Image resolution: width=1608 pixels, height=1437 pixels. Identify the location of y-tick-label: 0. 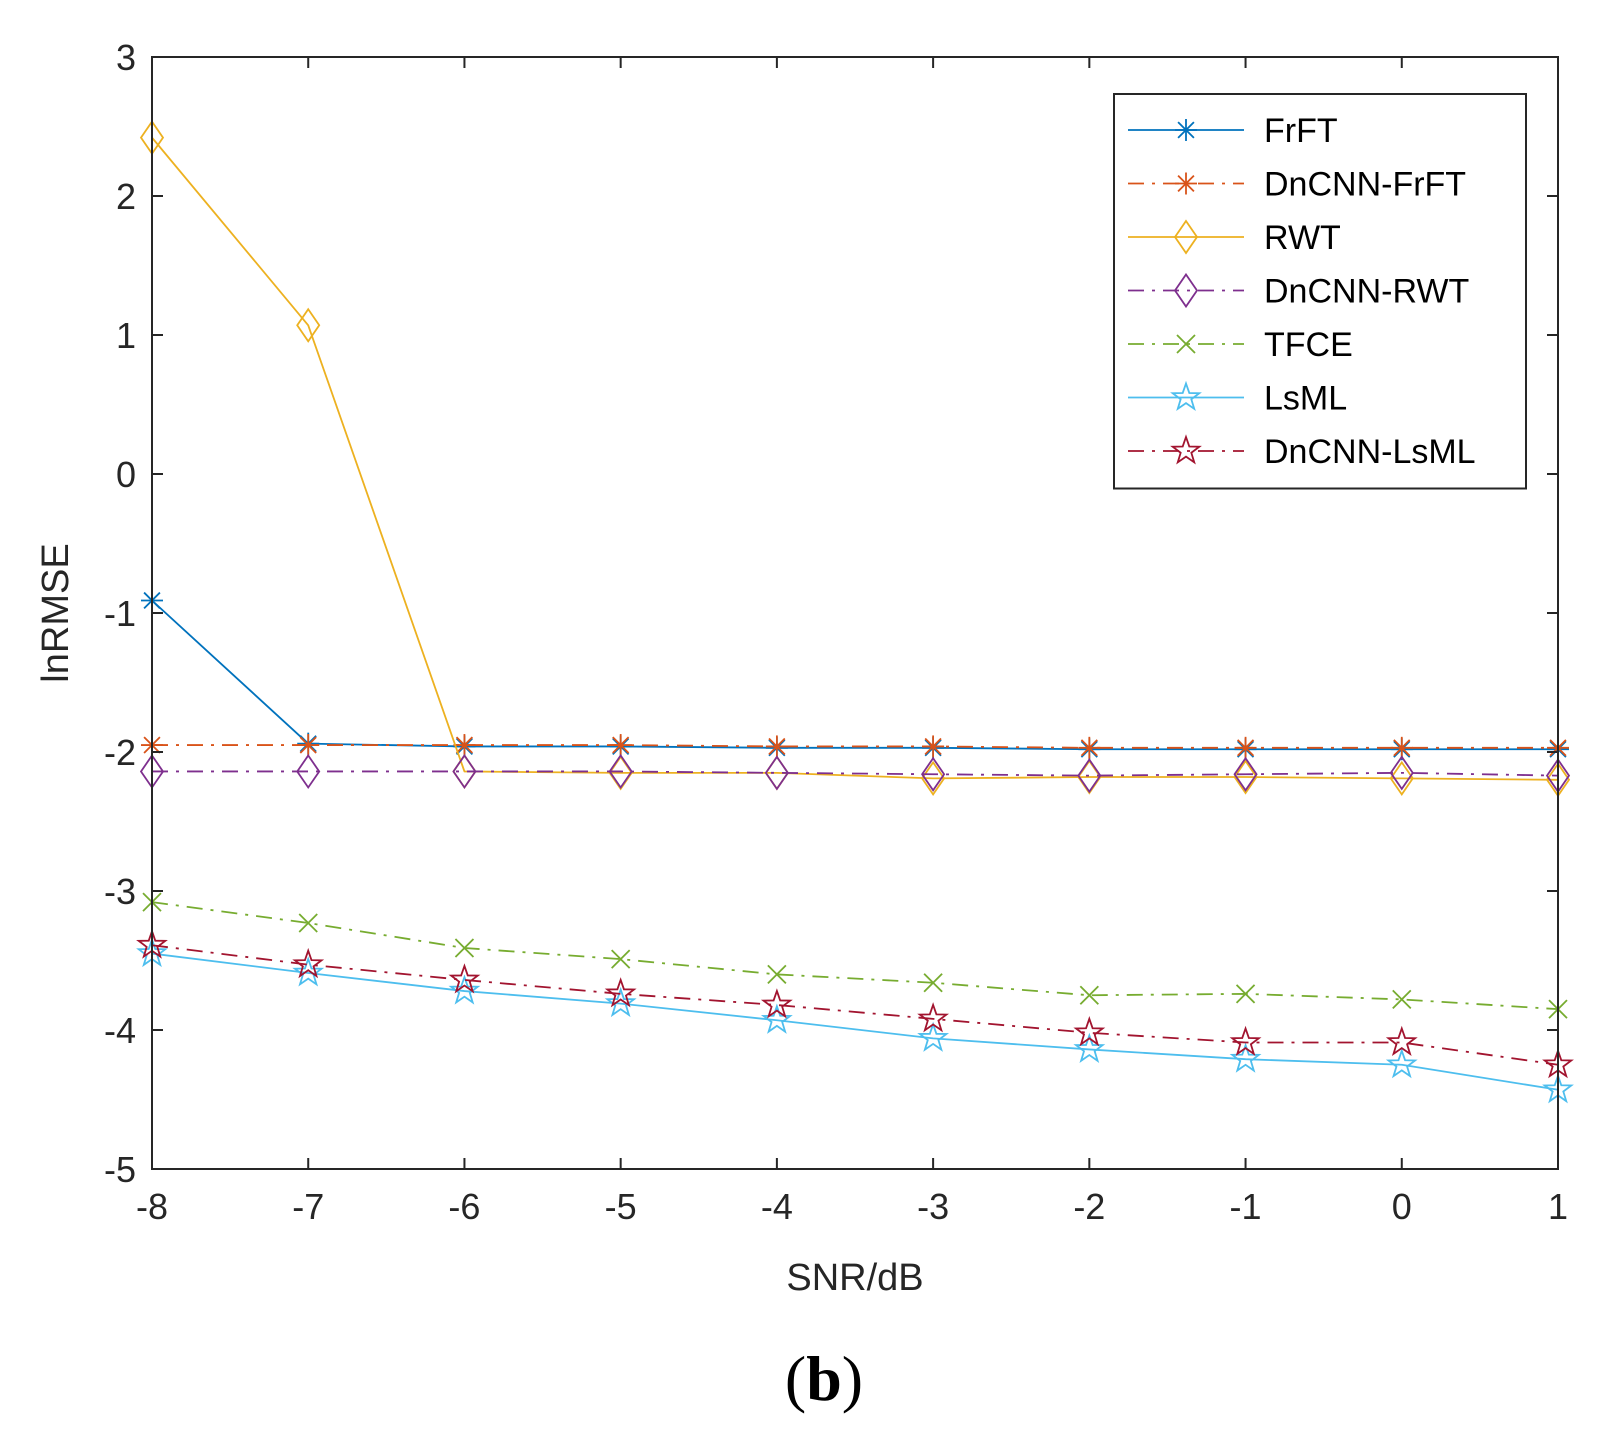
(126, 474).